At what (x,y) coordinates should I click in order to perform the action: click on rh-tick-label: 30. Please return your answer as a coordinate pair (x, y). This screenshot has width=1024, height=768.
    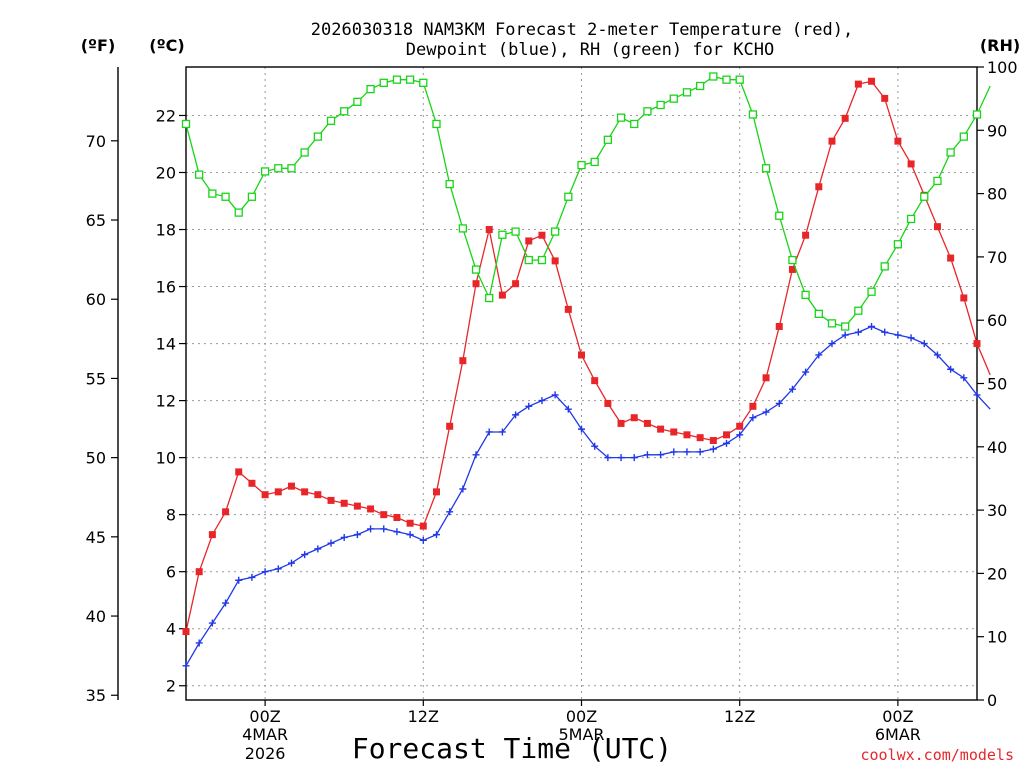
    Looking at the image, I should click on (997, 510).